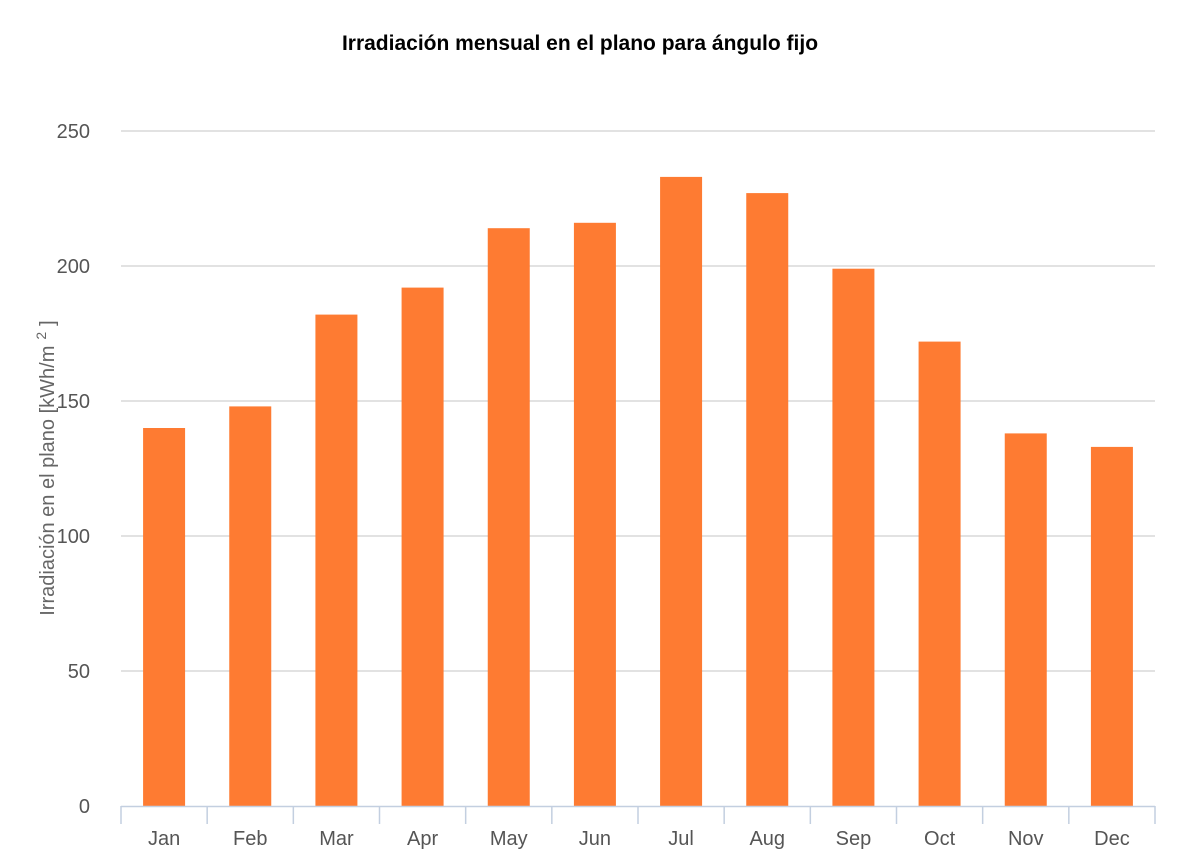 This screenshot has height=864, width=1196. I want to click on x-tick-label: Oct, so click(940, 839).